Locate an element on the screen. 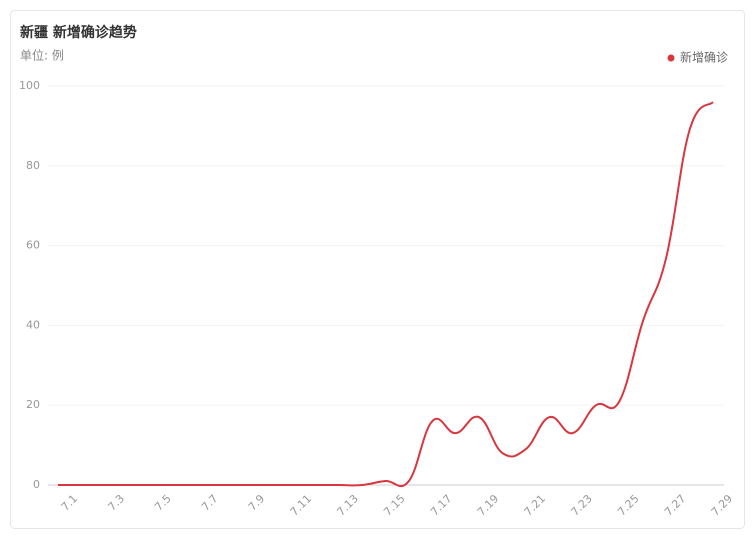  y-tick-label: 20 is located at coordinates (33, 404).